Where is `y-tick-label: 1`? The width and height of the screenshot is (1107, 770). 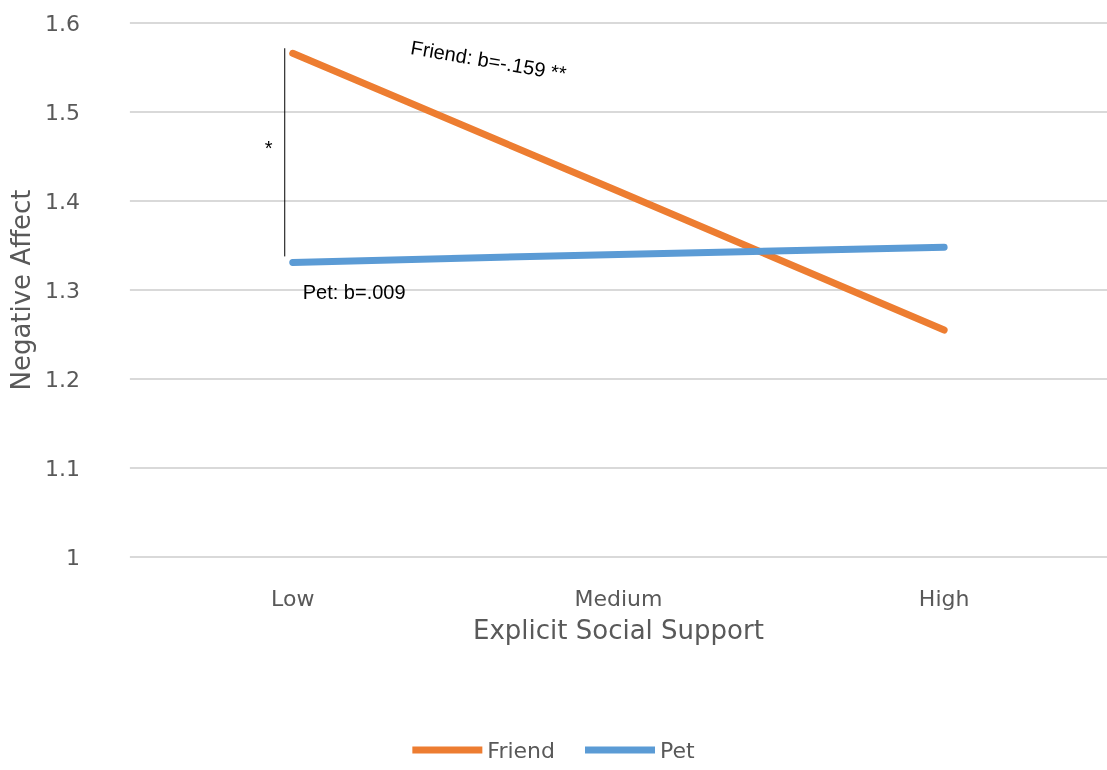 y-tick-label: 1 is located at coordinates (72, 557).